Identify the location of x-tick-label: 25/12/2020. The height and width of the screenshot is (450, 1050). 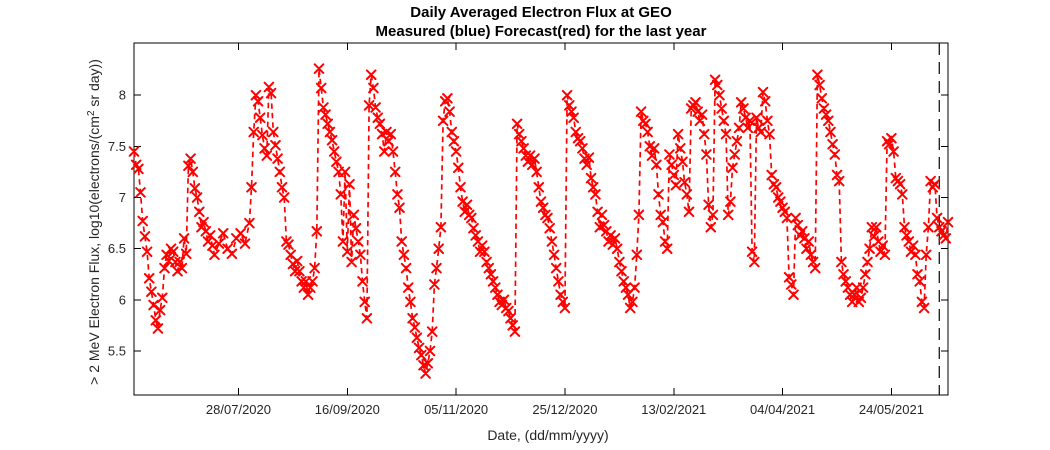
(564, 409).